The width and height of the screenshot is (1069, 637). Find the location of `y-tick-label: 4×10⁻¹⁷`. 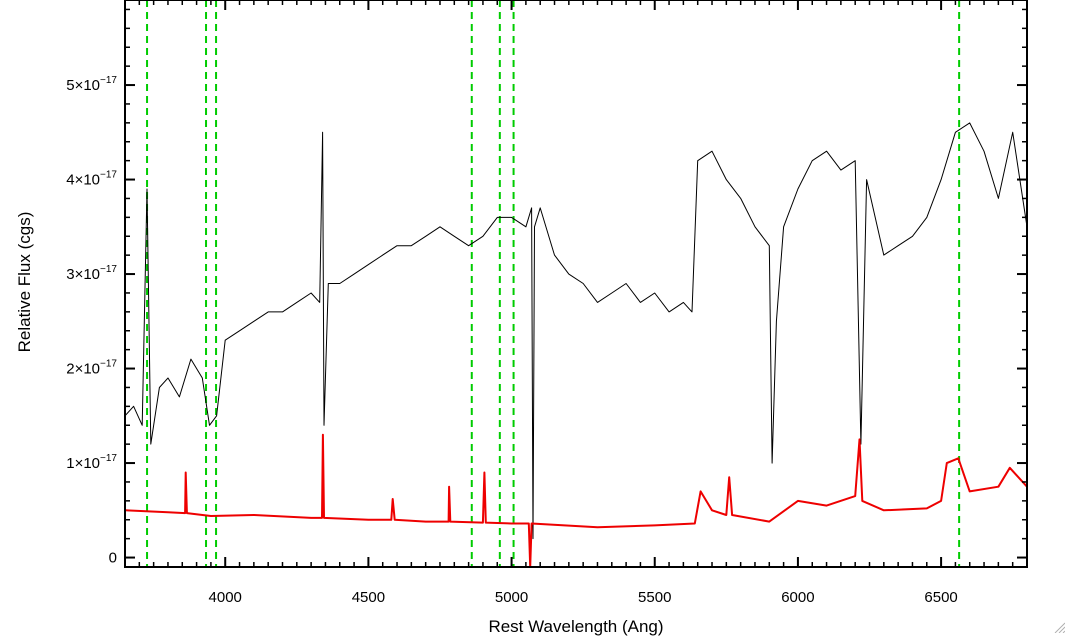

y-tick-label: 4×10⁻¹⁷ is located at coordinates (91, 179).